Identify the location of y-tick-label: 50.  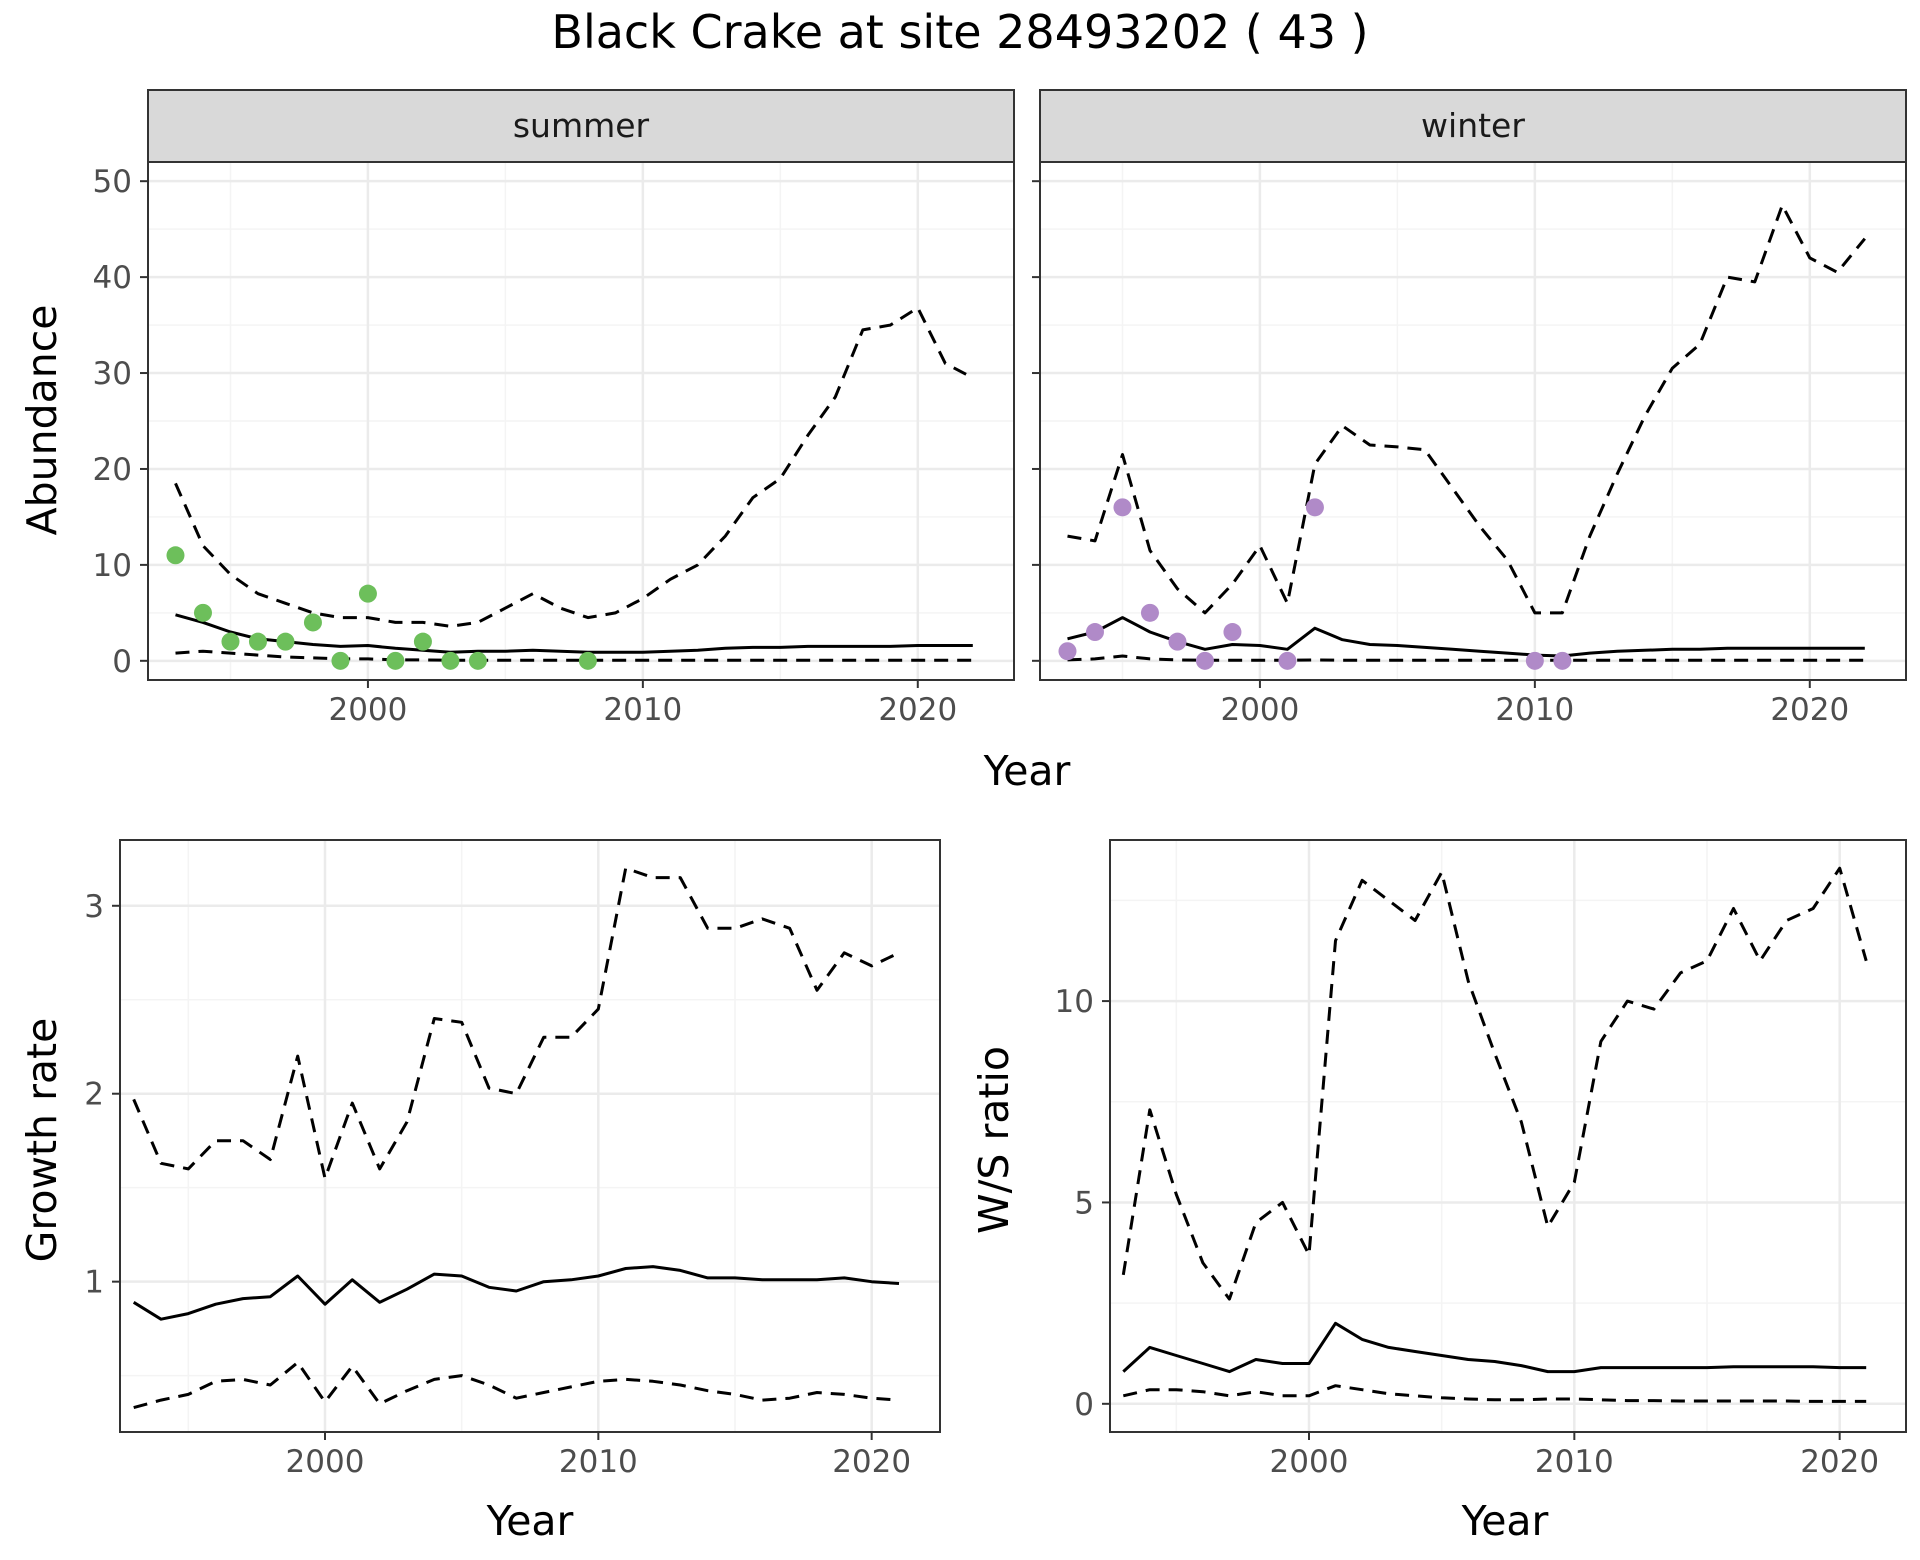
(112, 182).